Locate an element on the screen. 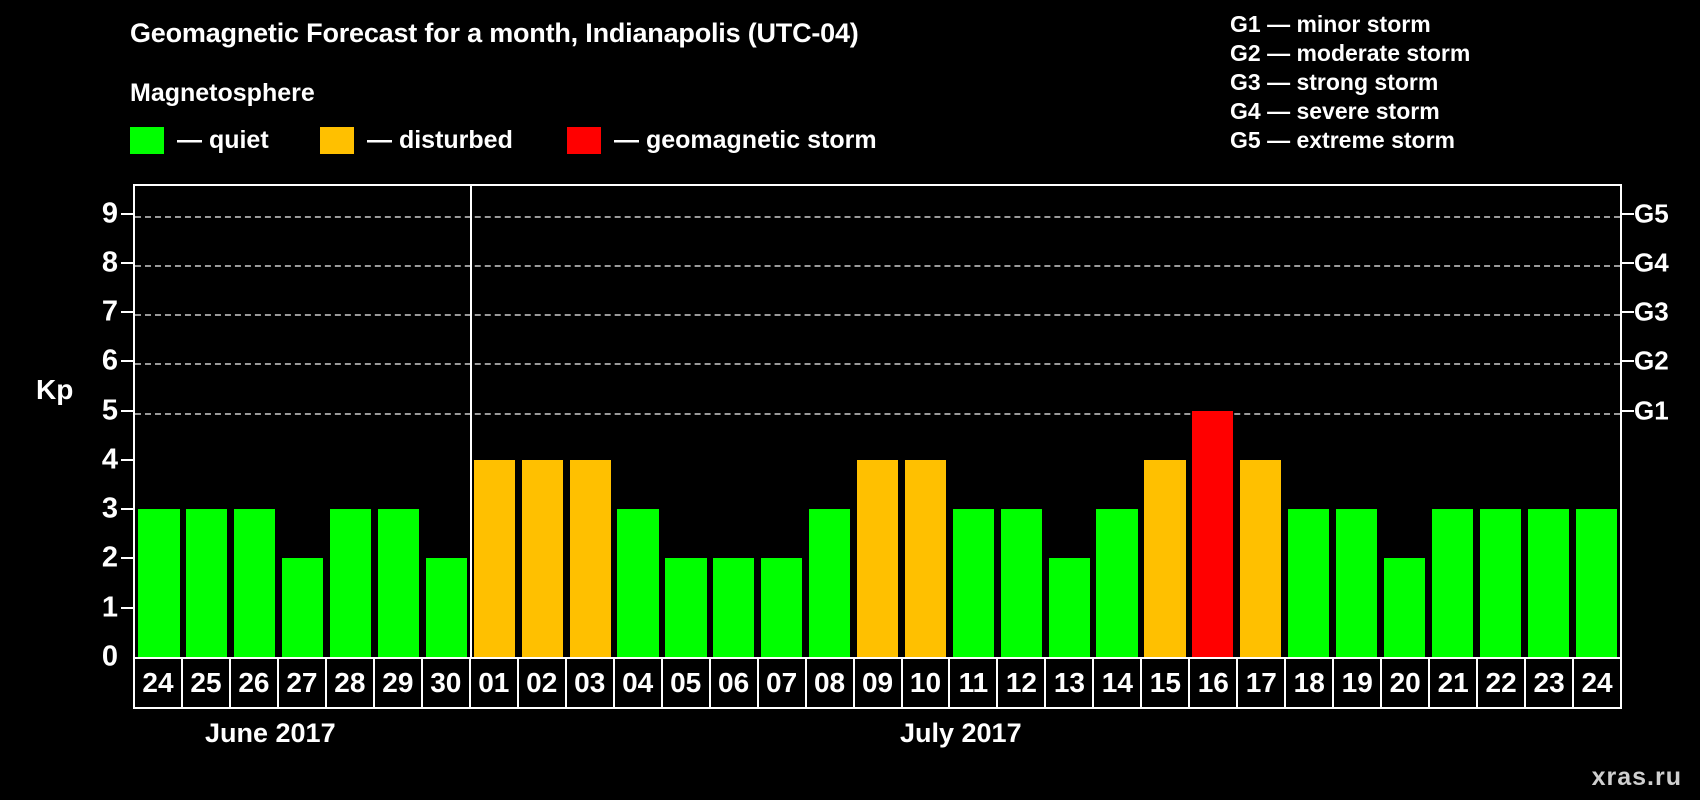 This screenshot has height=800, width=1700. day-label-cell: 30 is located at coordinates (445, 683).